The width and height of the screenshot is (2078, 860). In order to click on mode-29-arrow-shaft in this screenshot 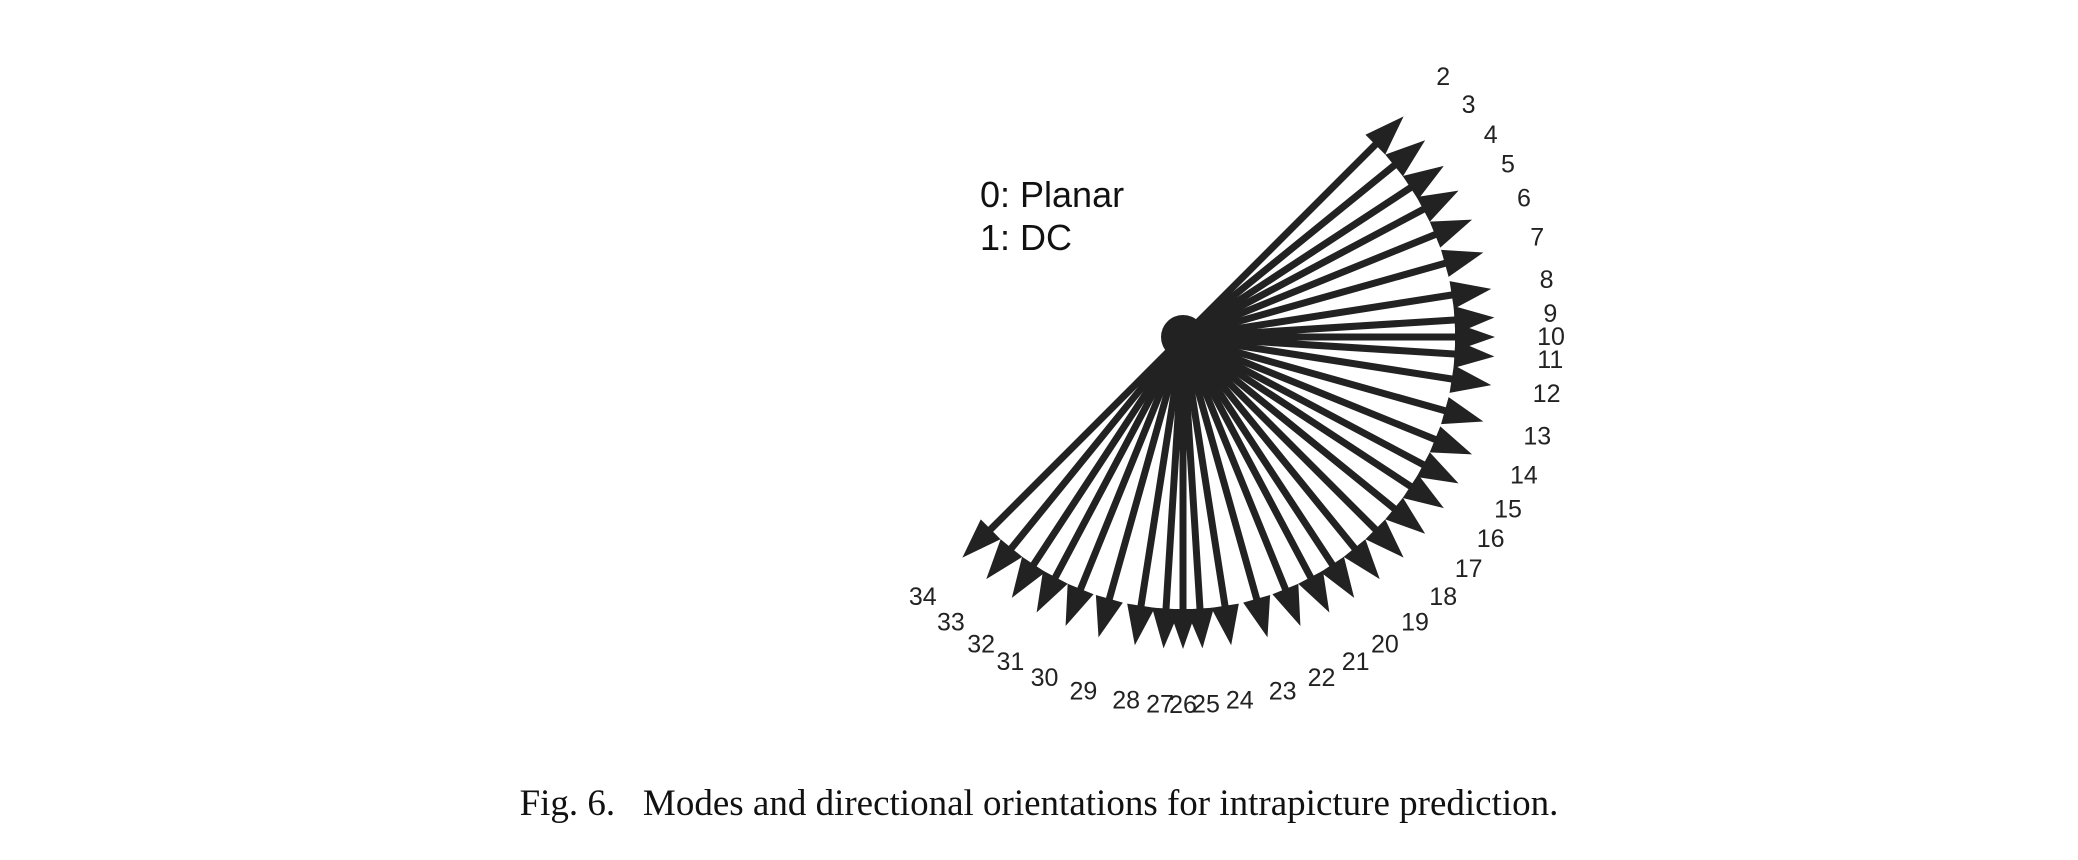, I will do `click(1145, 470)`.